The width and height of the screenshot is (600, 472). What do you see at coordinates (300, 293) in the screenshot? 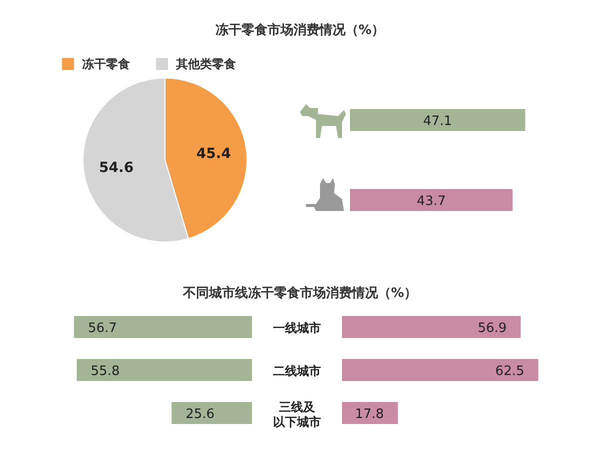
I see `text: 不同城市线冻干零食市场消费情况（%）` at bounding box center [300, 293].